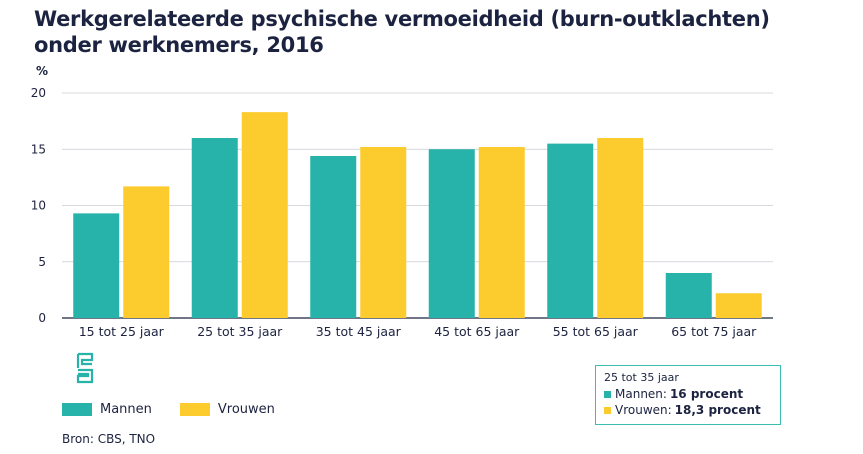 The height and width of the screenshot is (454, 863). I want to click on legend-item-vrouwen: Vrouwen, so click(227, 409).